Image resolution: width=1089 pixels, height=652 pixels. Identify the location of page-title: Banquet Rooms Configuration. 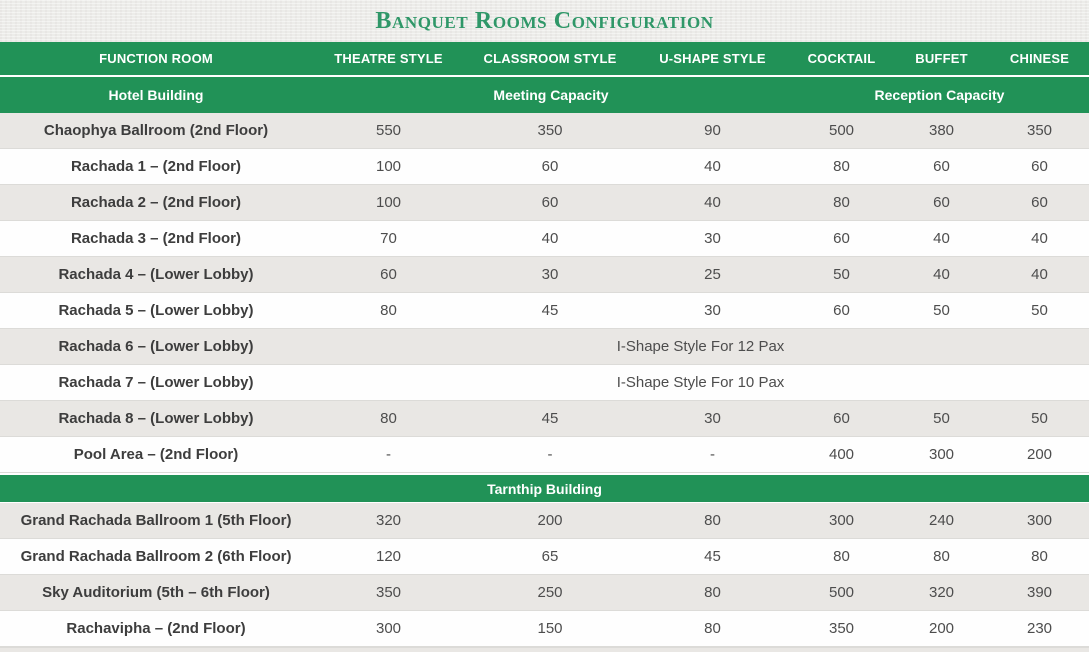
(544, 20).